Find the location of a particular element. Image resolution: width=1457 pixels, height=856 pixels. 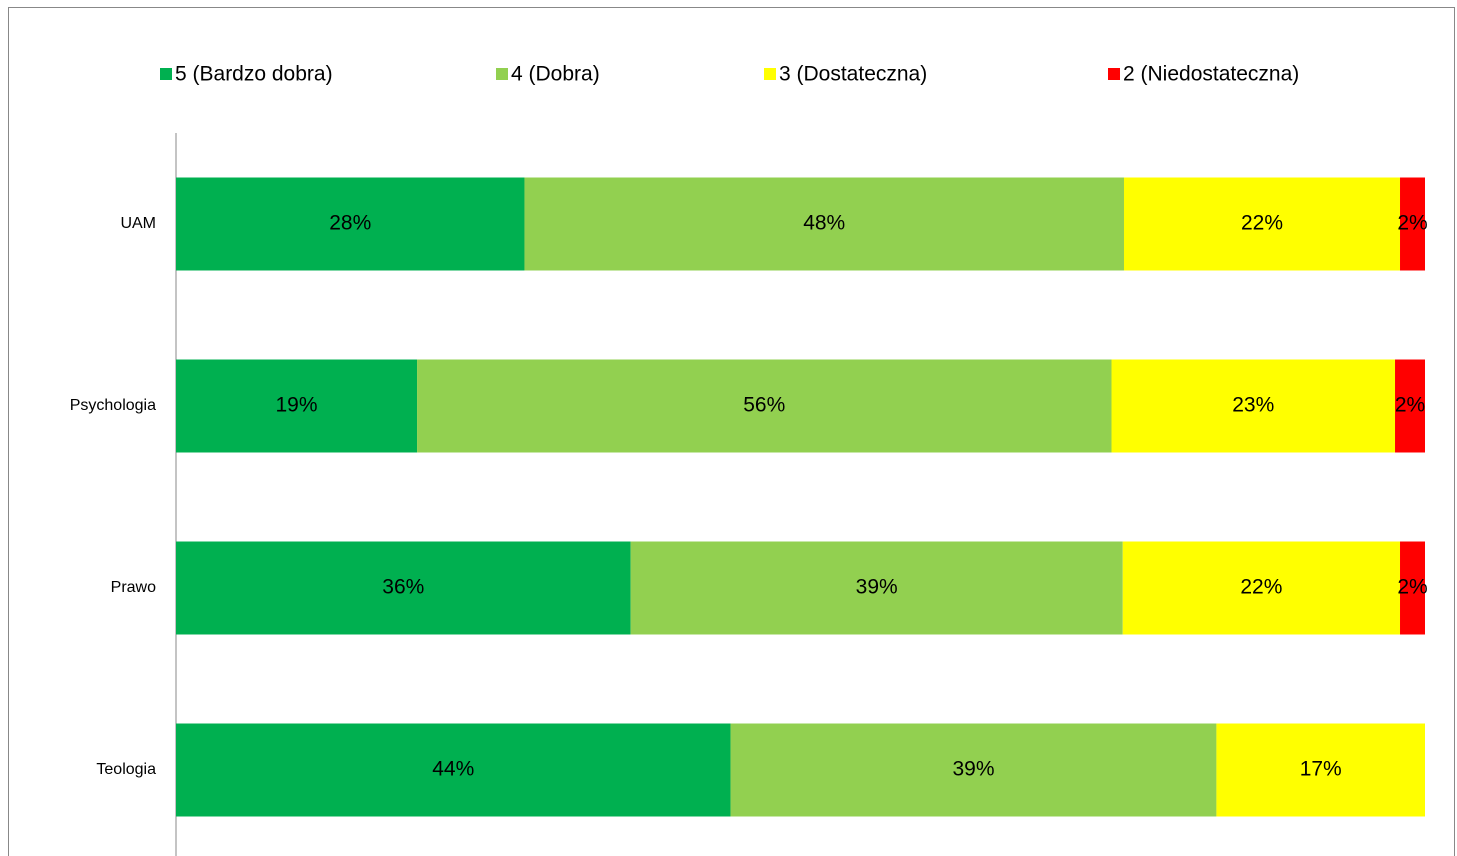

y-tick-label: UAM is located at coordinates (138, 223).